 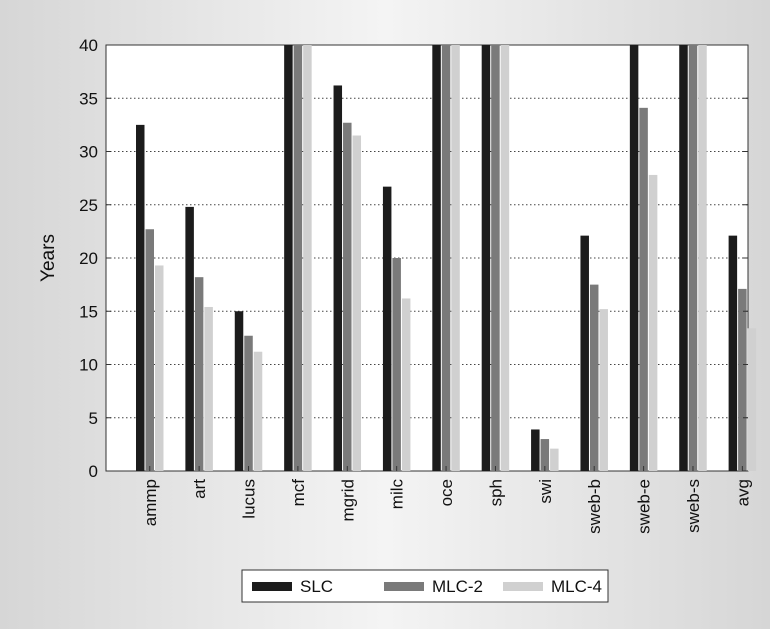 What do you see at coordinates (495, 492) in the screenshot?
I see `x-tick-label: sph` at bounding box center [495, 492].